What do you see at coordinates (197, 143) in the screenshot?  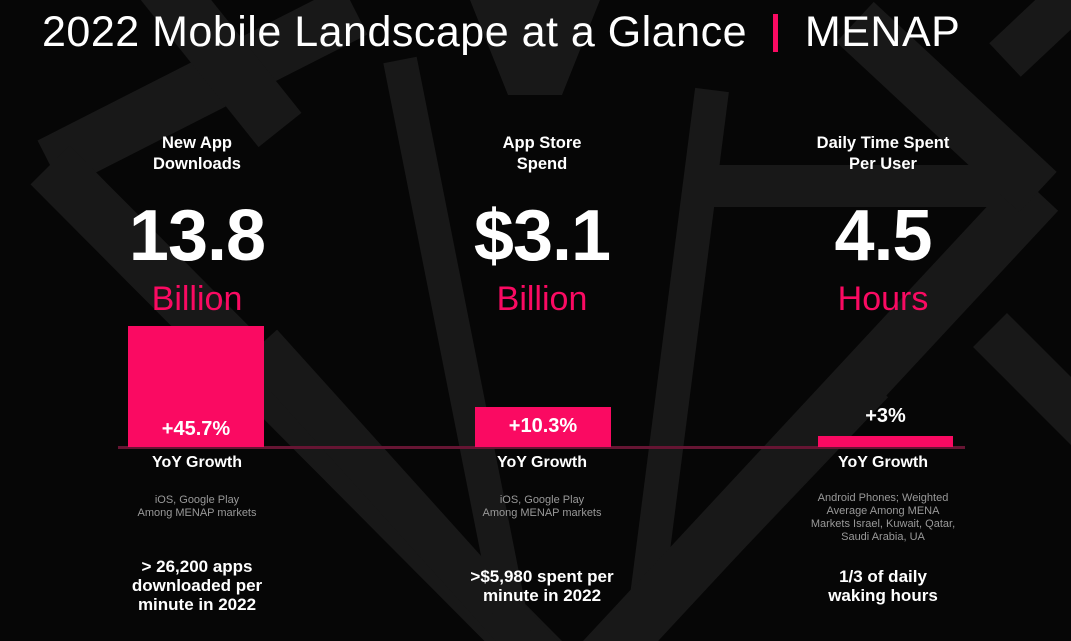 I see `column-header-line: New App` at bounding box center [197, 143].